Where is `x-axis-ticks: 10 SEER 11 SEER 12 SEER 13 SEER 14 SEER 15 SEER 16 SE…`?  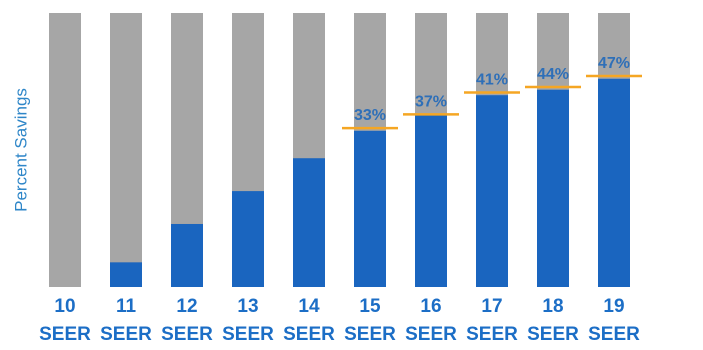 x-axis-ticks: 10 SEER 11 SEER 12 SEER 13 SEER 14 SEER 15 SEER 16 SE… is located at coordinates (339, 320).